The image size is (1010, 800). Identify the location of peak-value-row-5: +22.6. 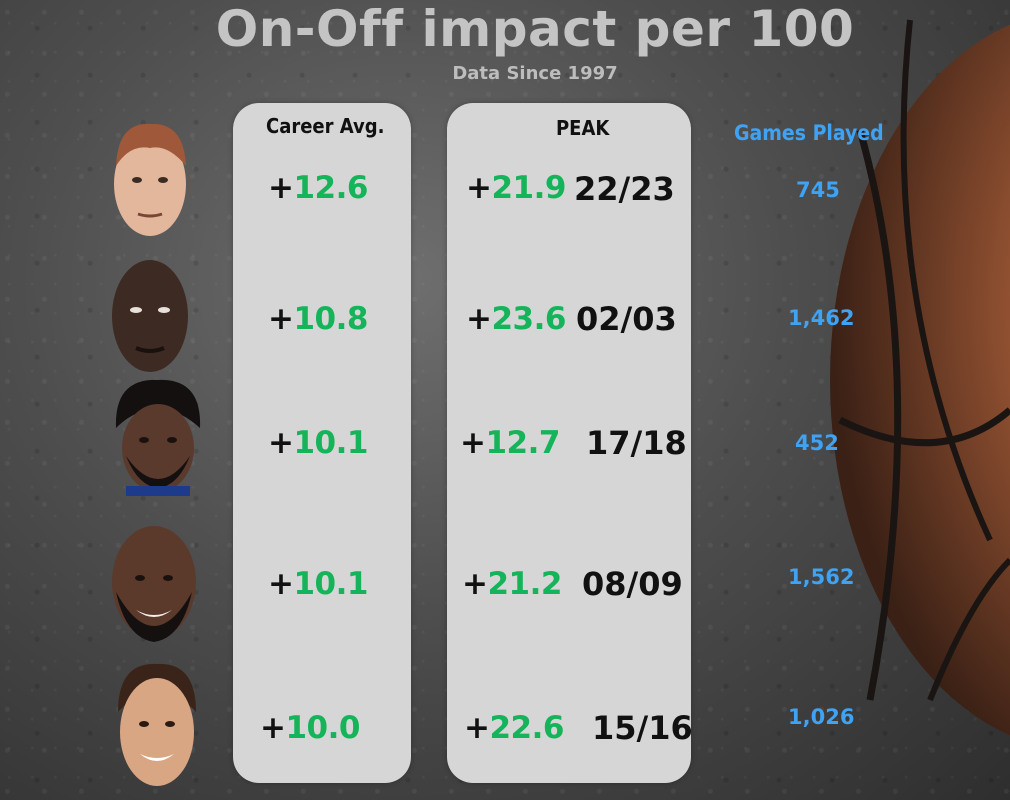
(514, 728).